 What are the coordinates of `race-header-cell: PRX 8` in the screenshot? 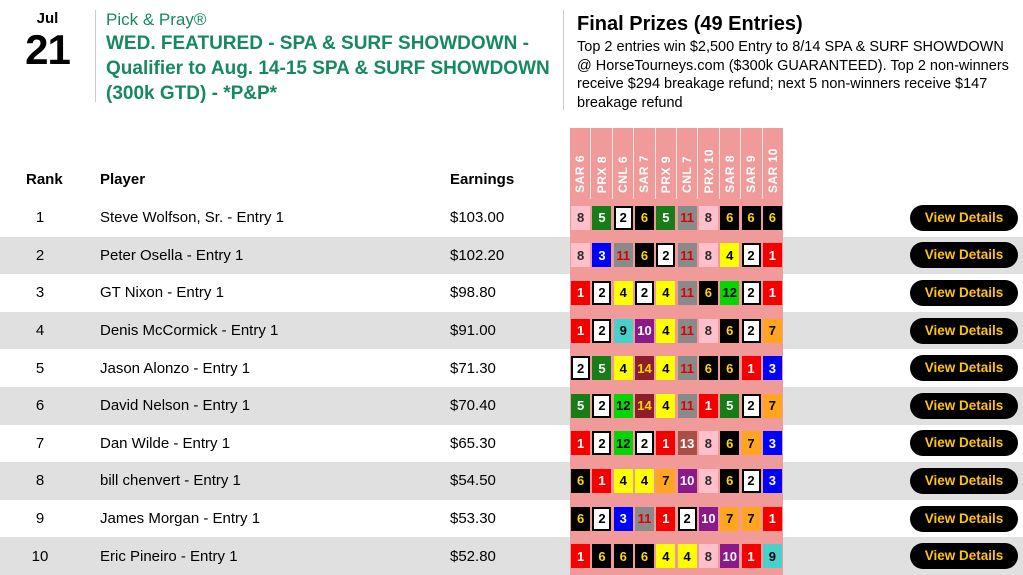 It's located at (602, 163).